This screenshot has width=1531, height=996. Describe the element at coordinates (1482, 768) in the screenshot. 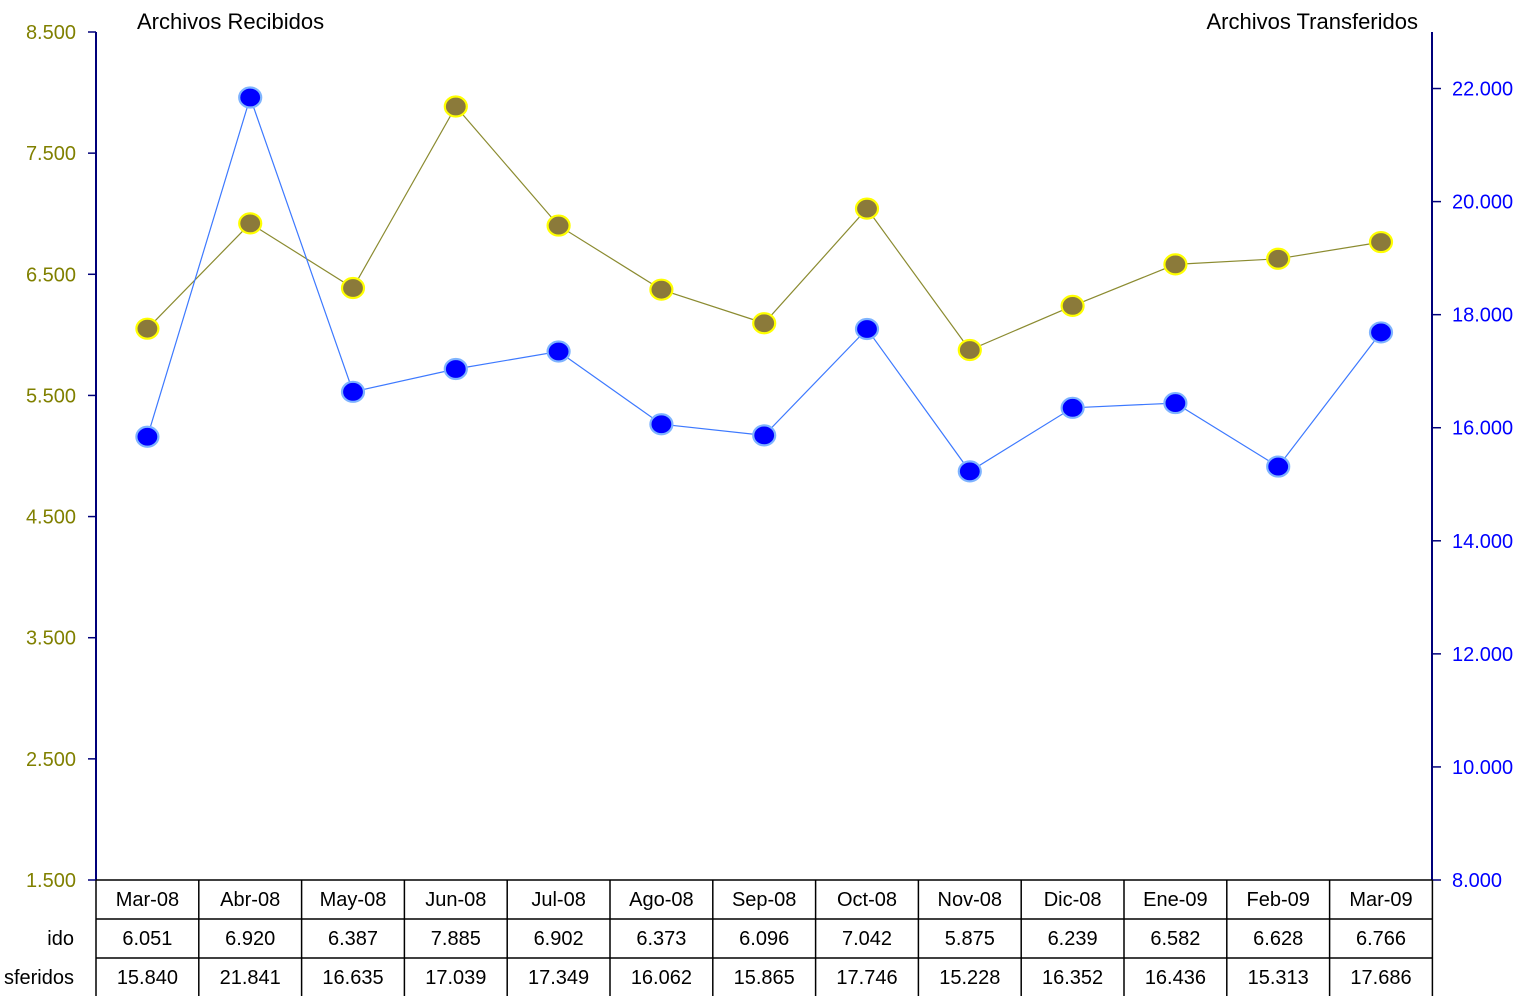

I see `right-axis-tick-label: 10.000` at that location.